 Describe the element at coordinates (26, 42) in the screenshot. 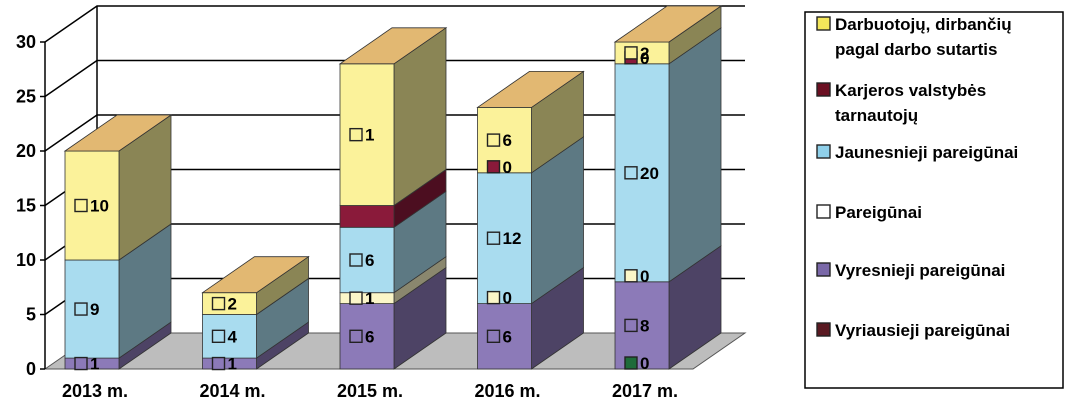

I see `y-tick-label: 30` at that location.